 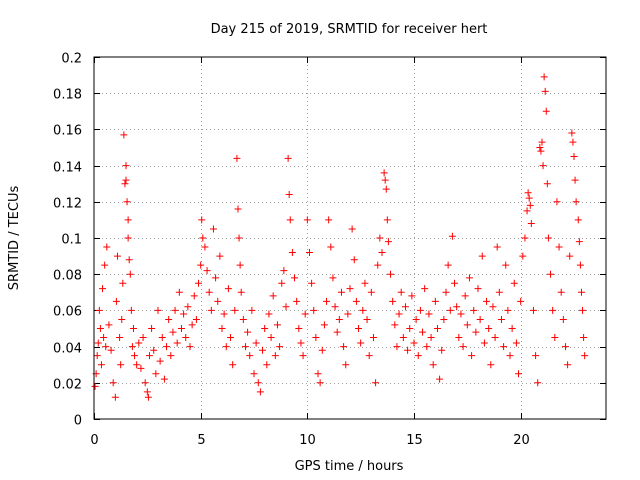 What do you see at coordinates (67, 276) in the screenshot?
I see `y-tick-label: 0.08` at bounding box center [67, 276].